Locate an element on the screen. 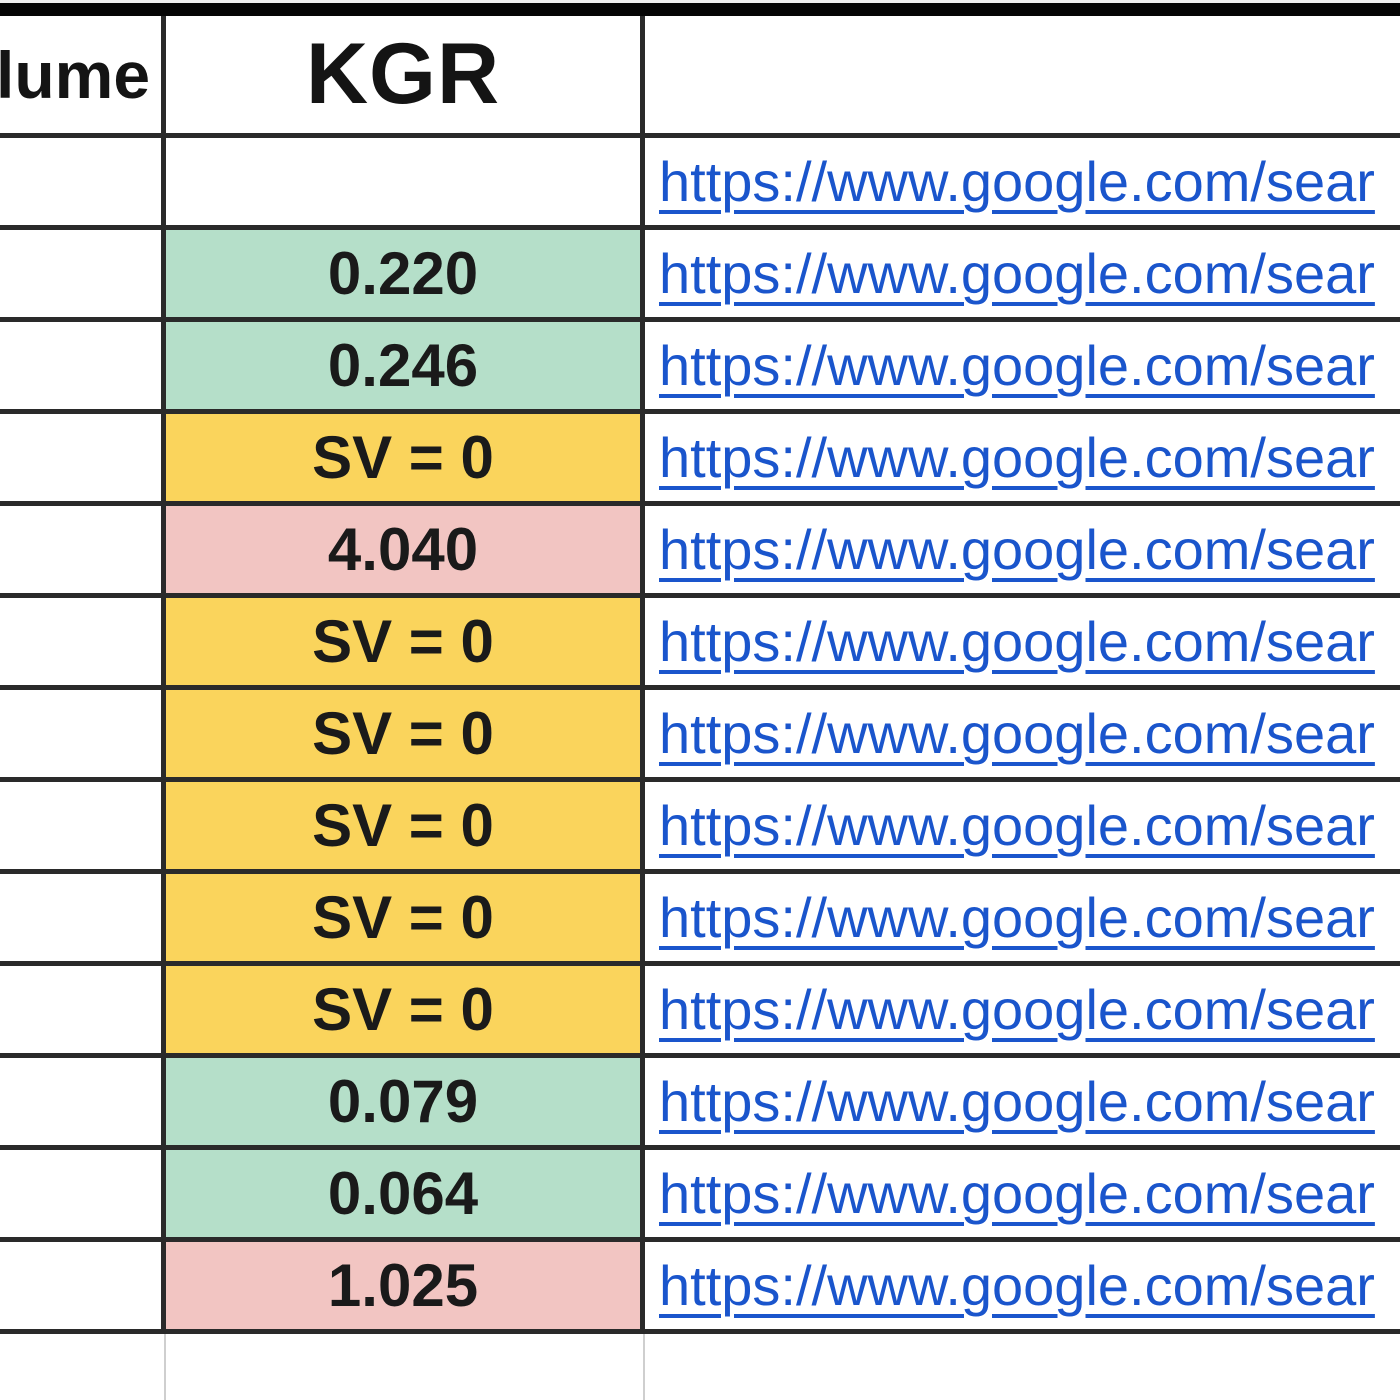  header-cell-volume: lume is located at coordinates (83, 74).